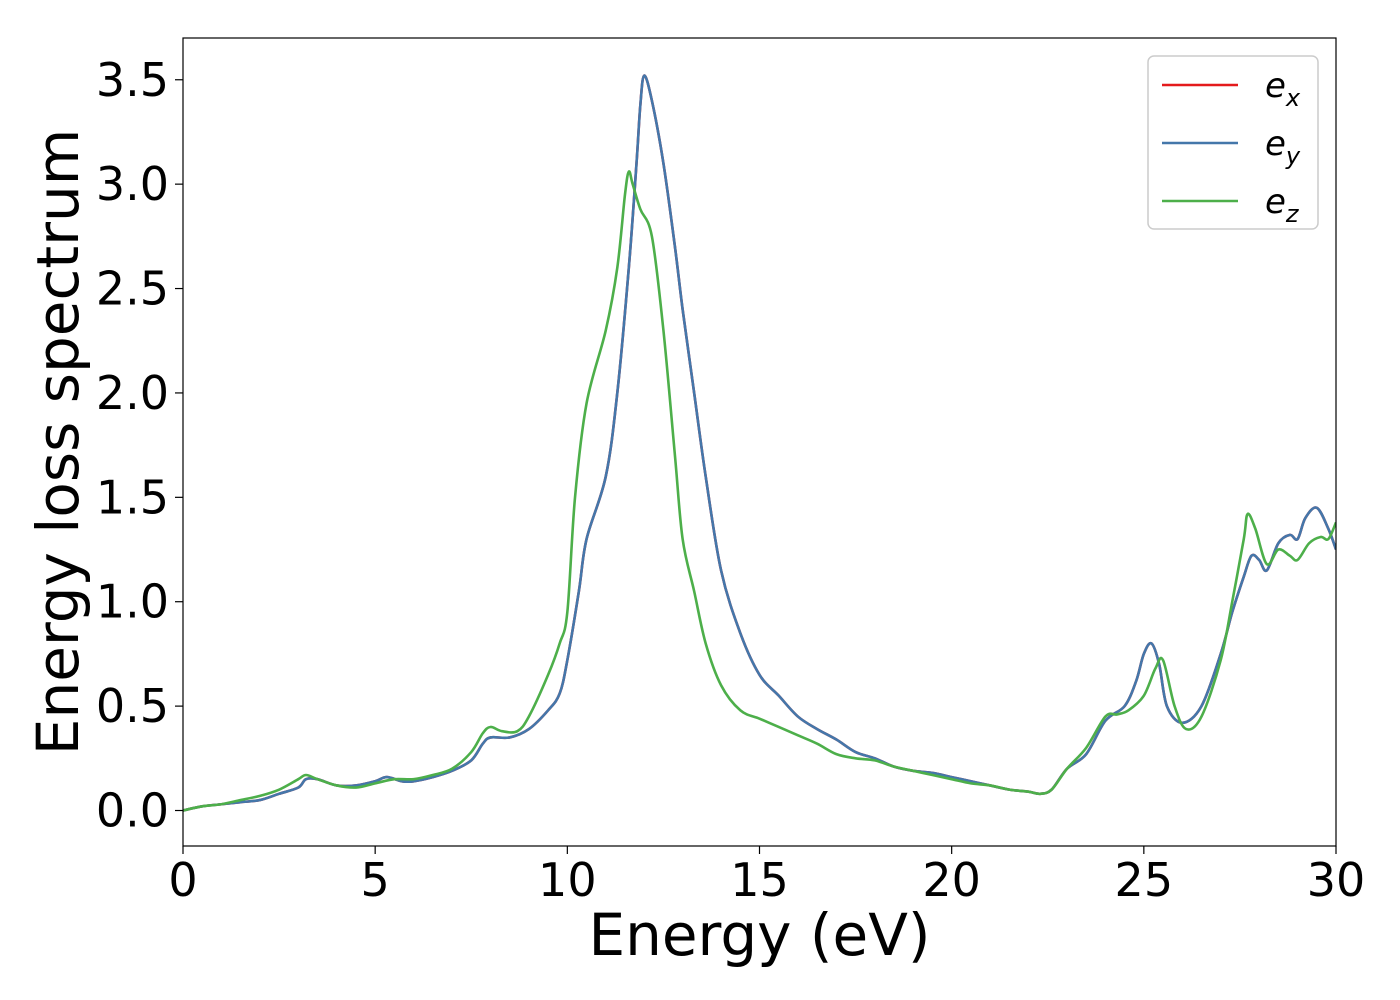  Describe the element at coordinates (1283, 89) in the screenshot. I see `legend-label-x: ex` at that location.